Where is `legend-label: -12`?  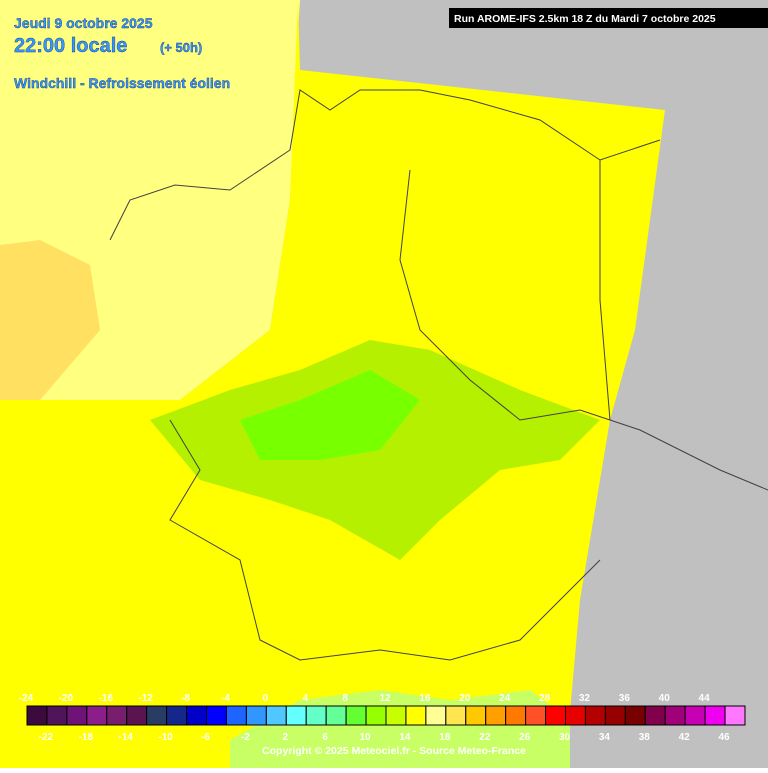
legend-label: -12 is located at coordinates (145, 698).